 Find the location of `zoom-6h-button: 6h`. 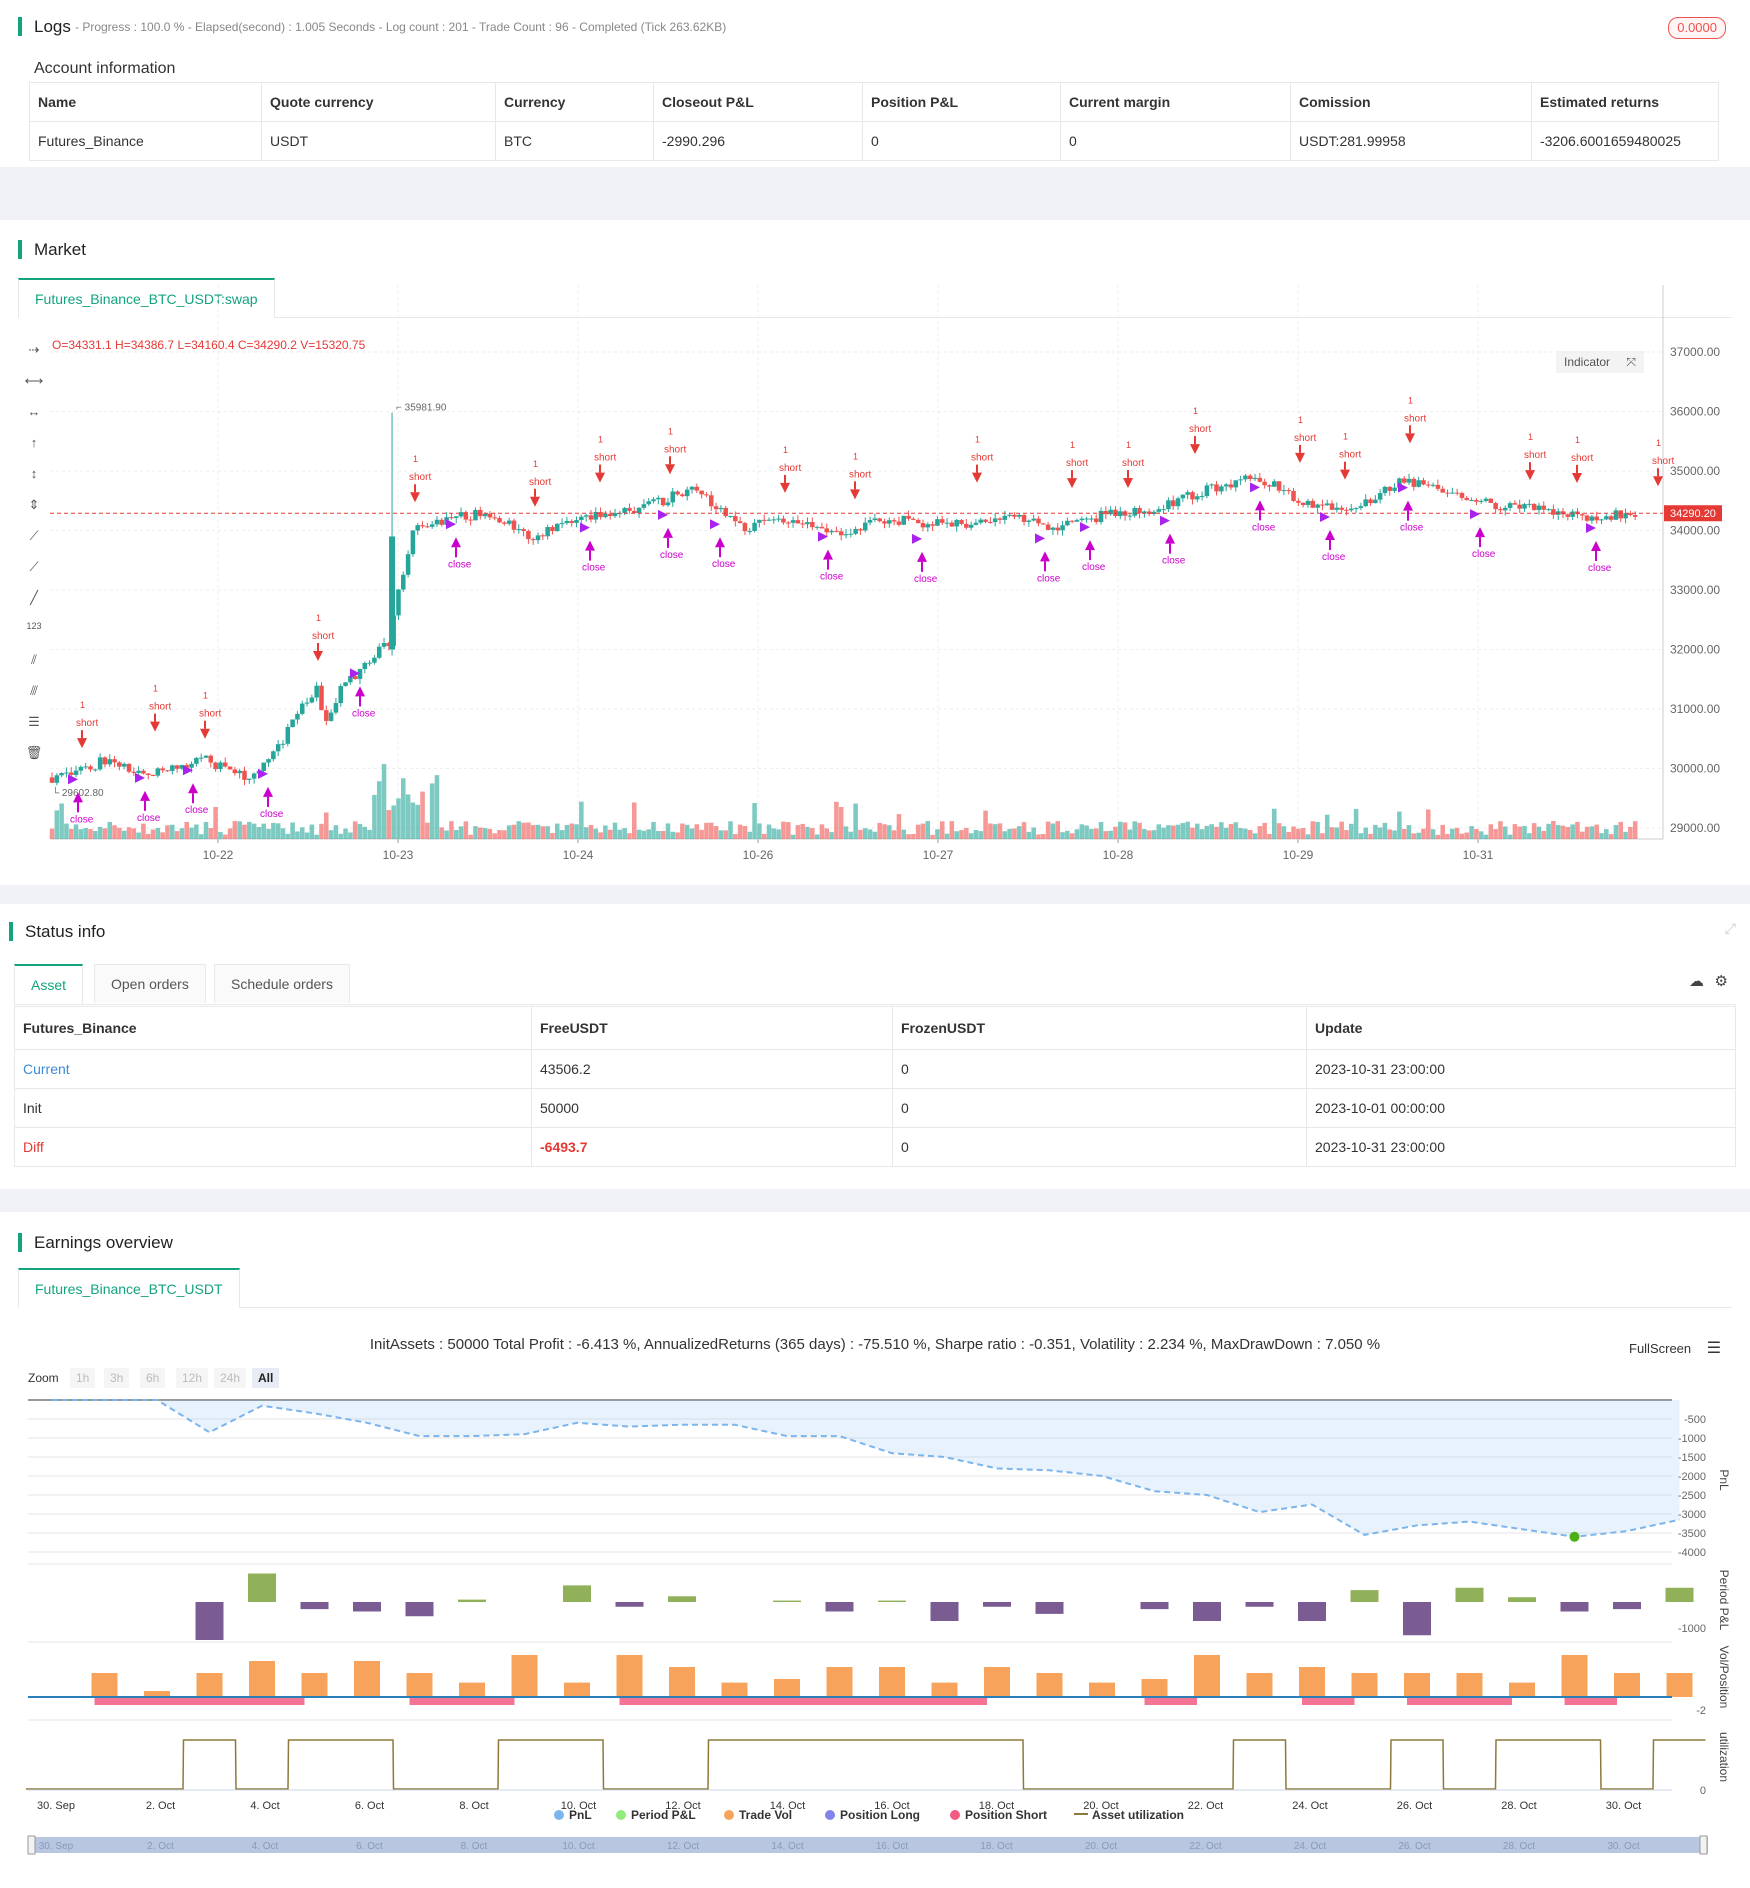

zoom-6h-button: 6h is located at coordinates (153, 1378).